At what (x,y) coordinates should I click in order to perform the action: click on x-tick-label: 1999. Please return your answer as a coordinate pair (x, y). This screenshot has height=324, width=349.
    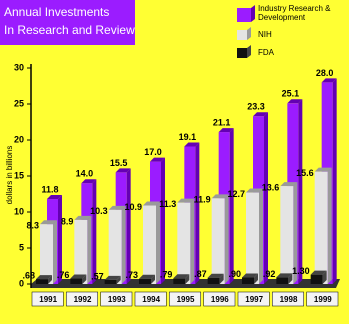
    Looking at the image, I should click on (323, 299).